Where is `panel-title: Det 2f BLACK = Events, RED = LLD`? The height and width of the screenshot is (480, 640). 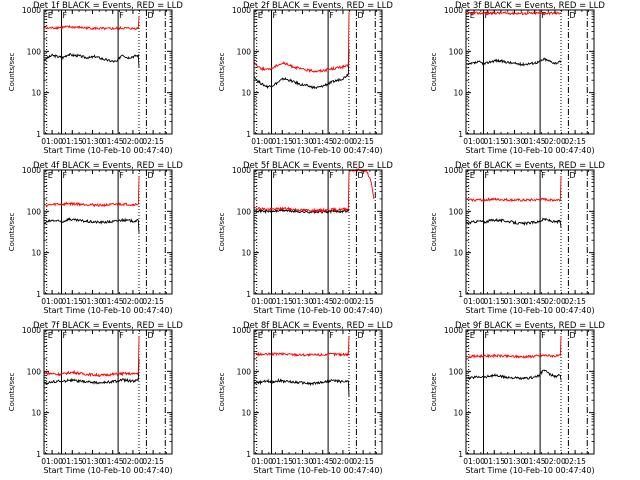
panel-title: Det 2f BLACK = Events, RED = LLD is located at coordinates (318, 6).